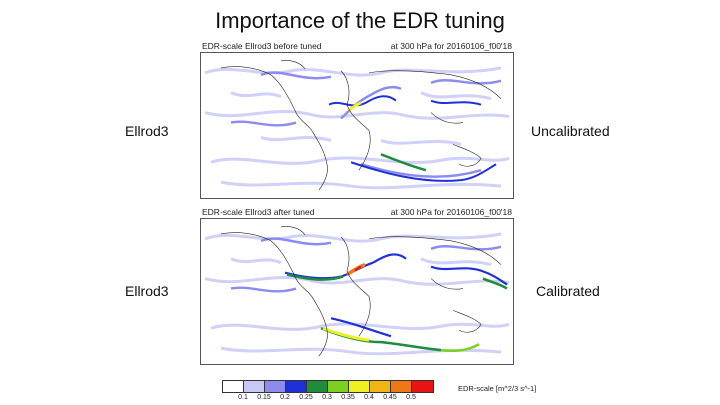 The width and height of the screenshot is (720, 405). What do you see at coordinates (327, 397) in the screenshot?
I see `colorbar-tick-label: 0.3` at bounding box center [327, 397].